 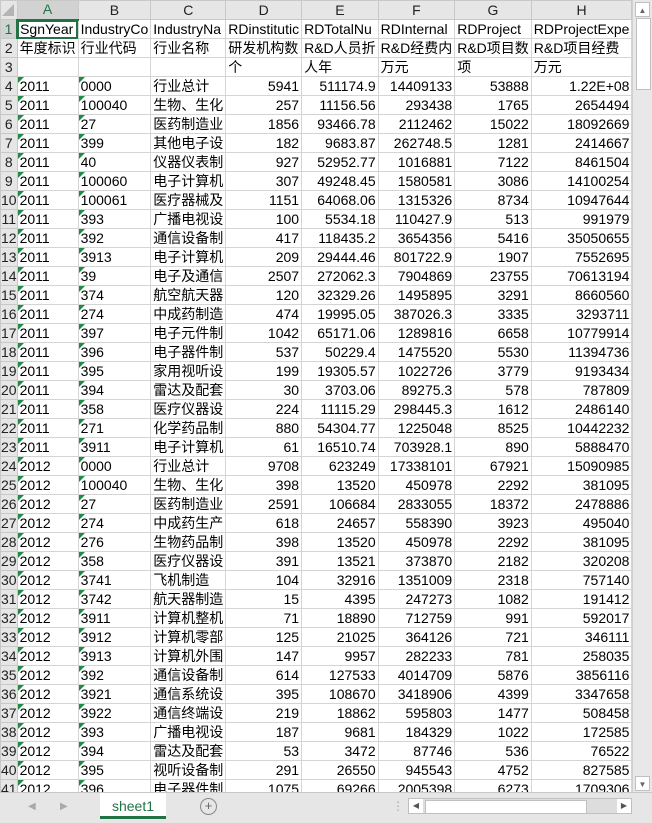 I want to click on cell-b38: 393, so click(x=114, y=732).